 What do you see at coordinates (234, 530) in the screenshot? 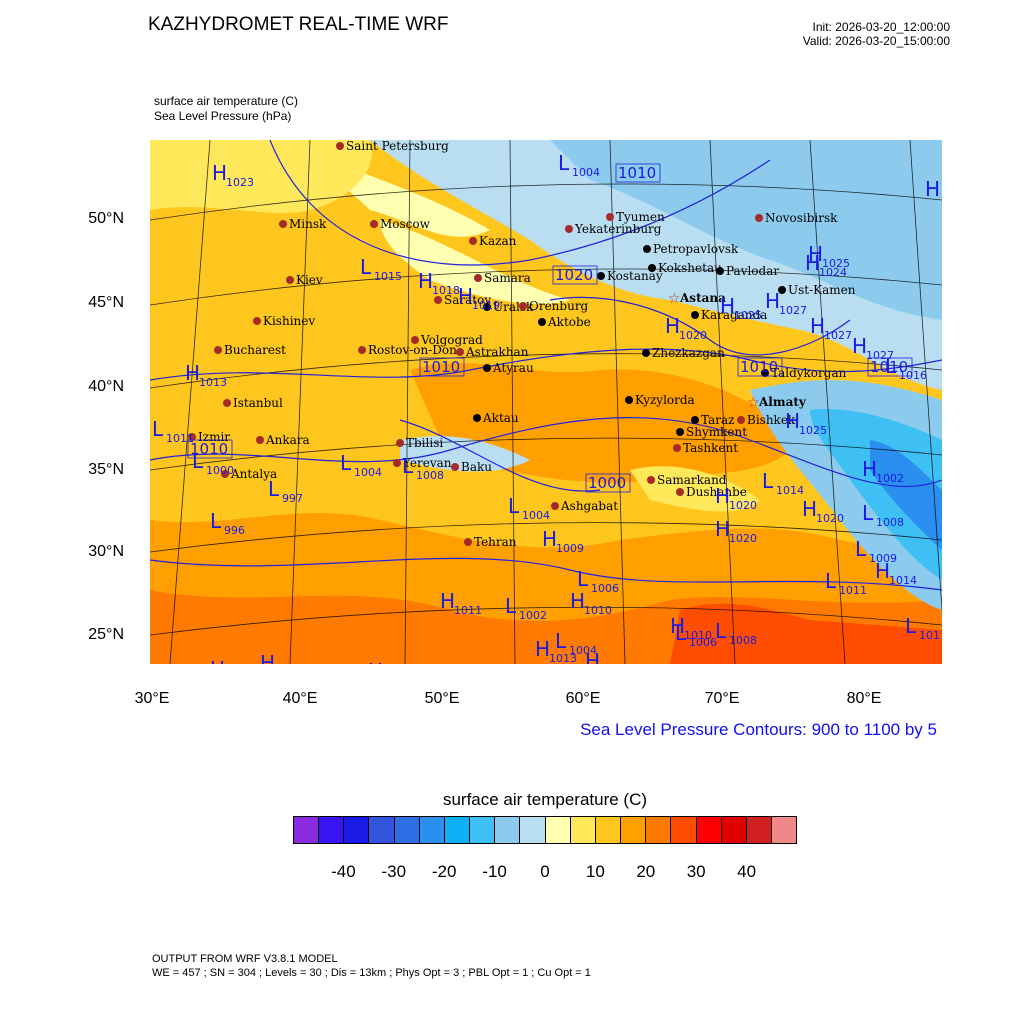
I see `svg-text: 996` at bounding box center [234, 530].